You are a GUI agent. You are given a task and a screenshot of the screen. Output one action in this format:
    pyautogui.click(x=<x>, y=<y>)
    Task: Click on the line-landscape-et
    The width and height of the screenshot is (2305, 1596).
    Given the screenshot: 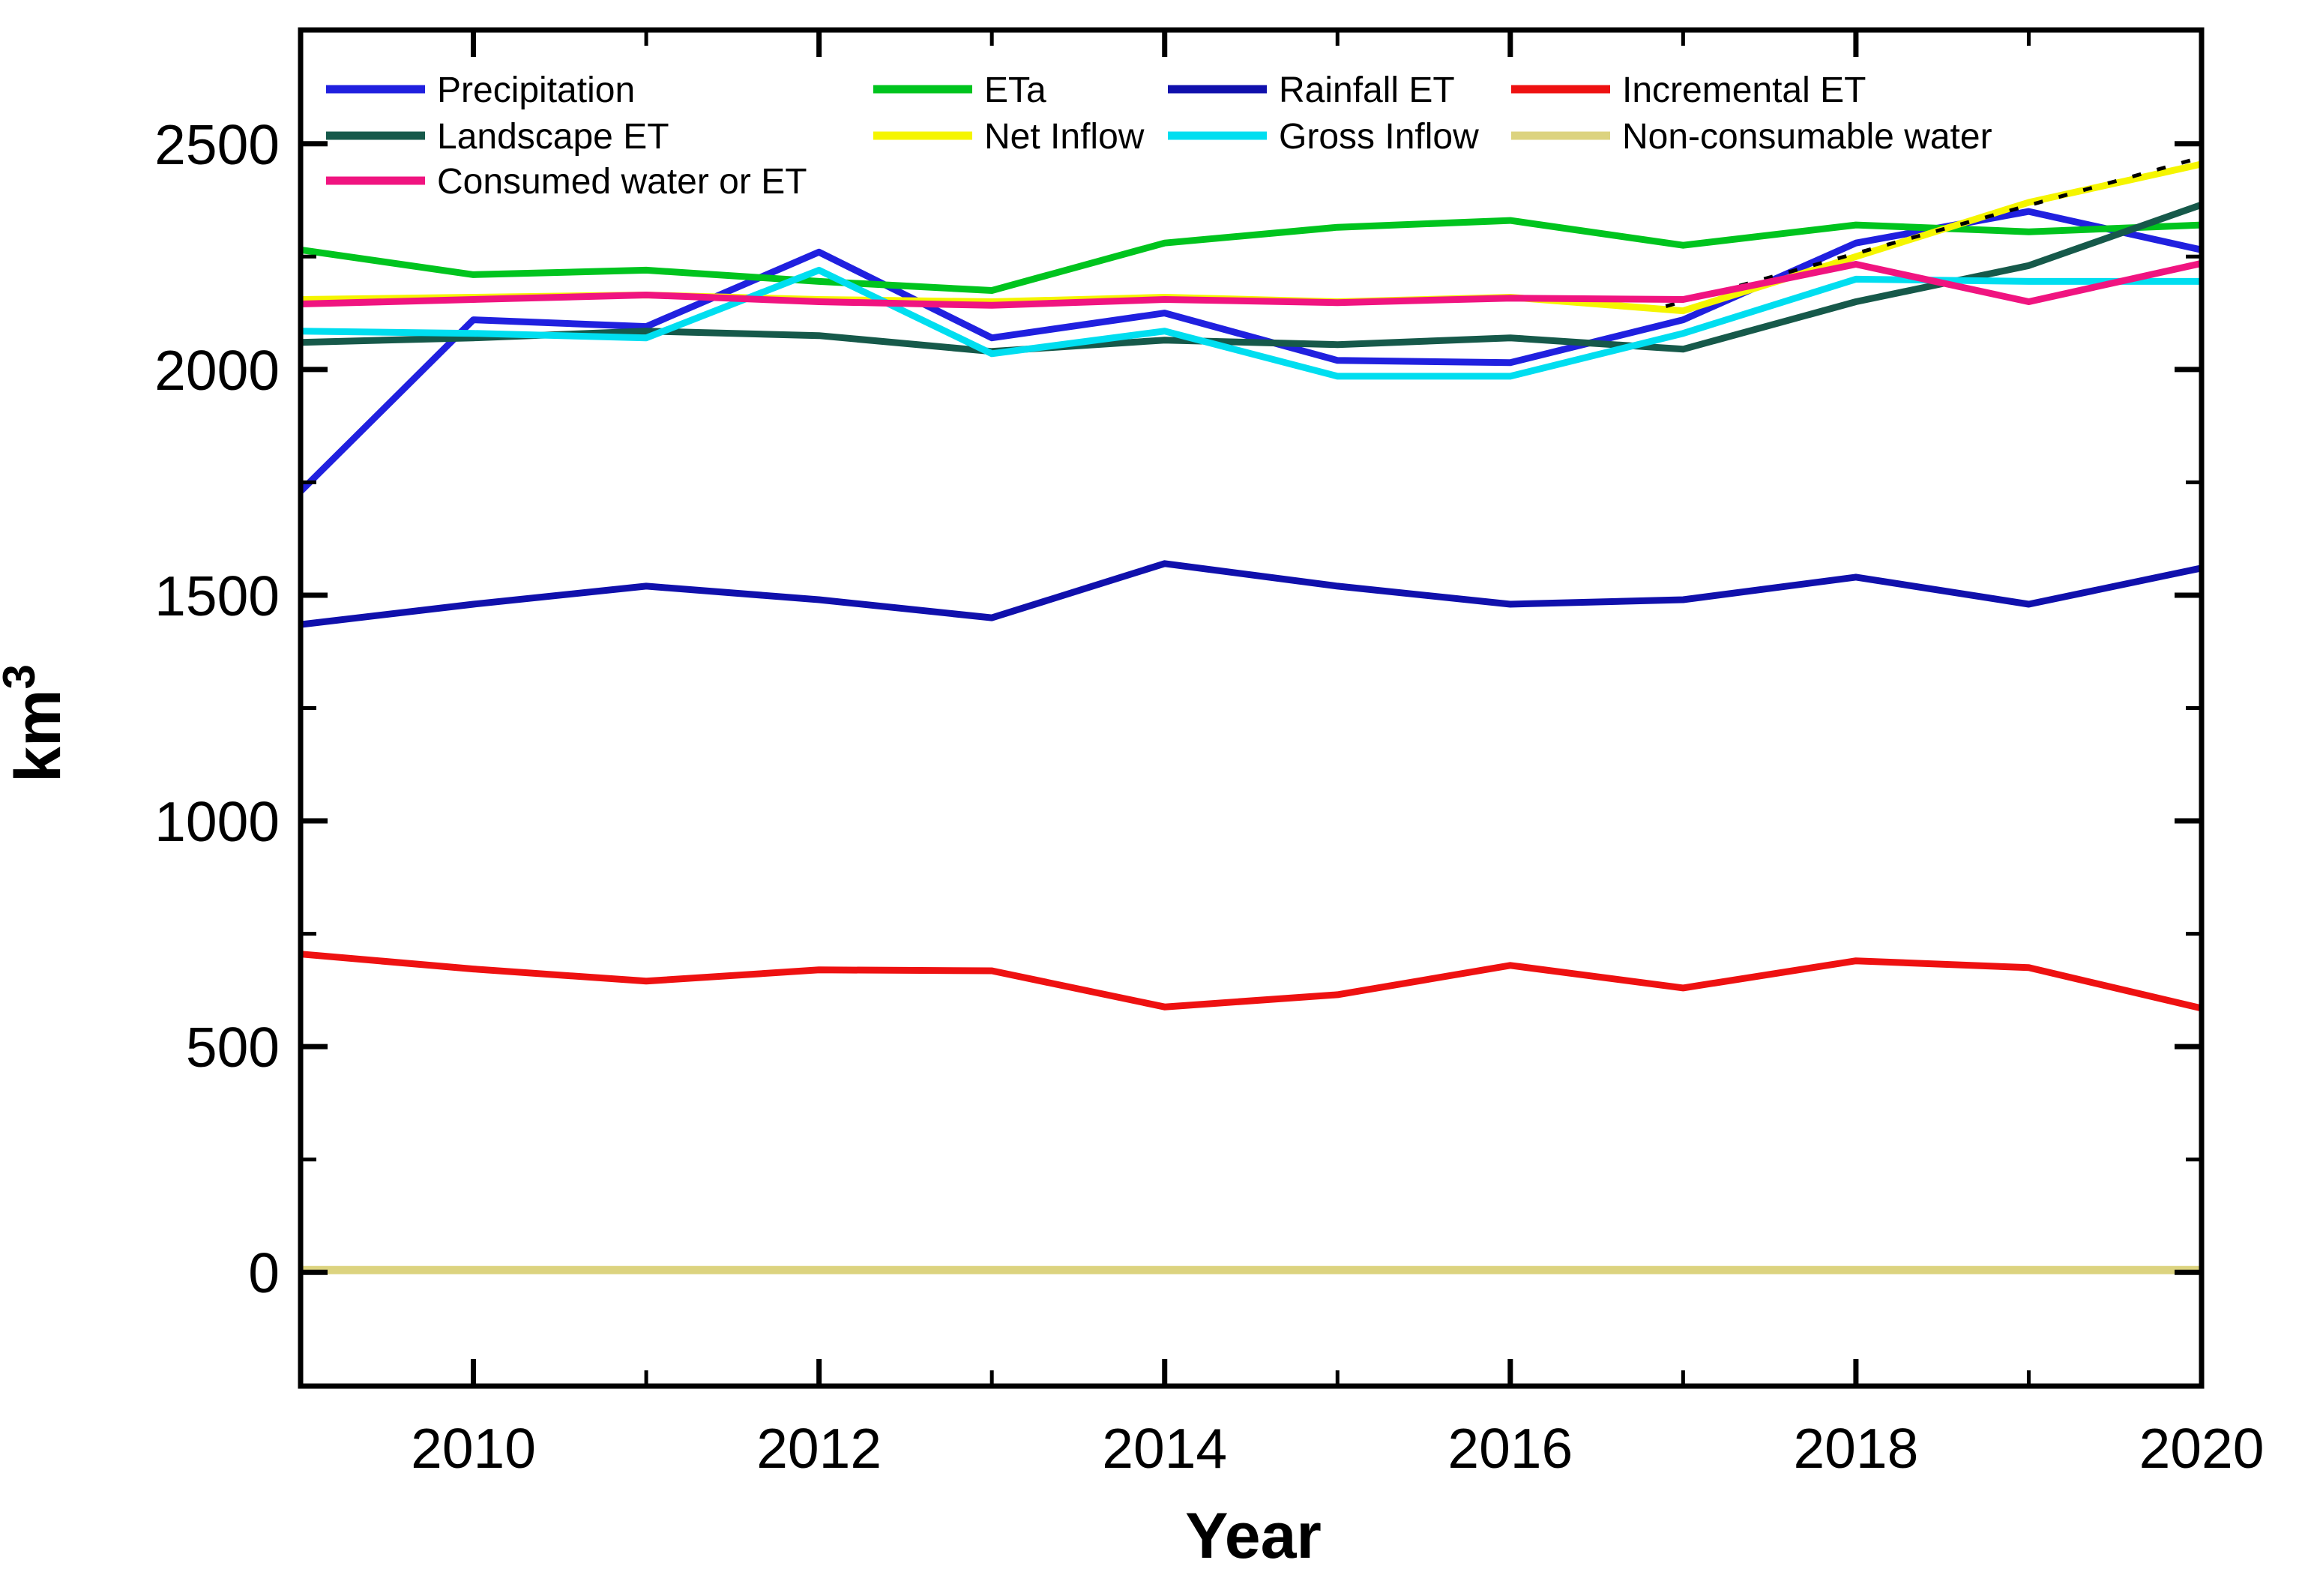 What is the action you would take?
    pyautogui.click(x=1251, y=278)
    